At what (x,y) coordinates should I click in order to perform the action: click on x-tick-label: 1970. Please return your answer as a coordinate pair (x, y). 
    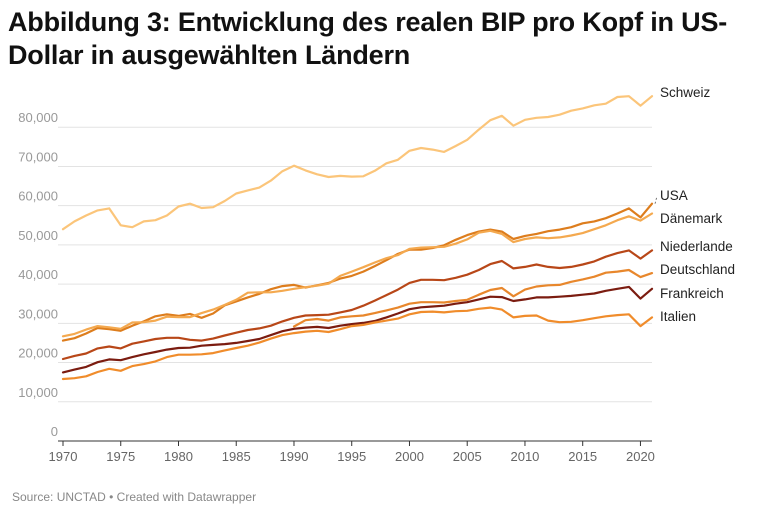
    Looking at the image, I should click on (63, 456).